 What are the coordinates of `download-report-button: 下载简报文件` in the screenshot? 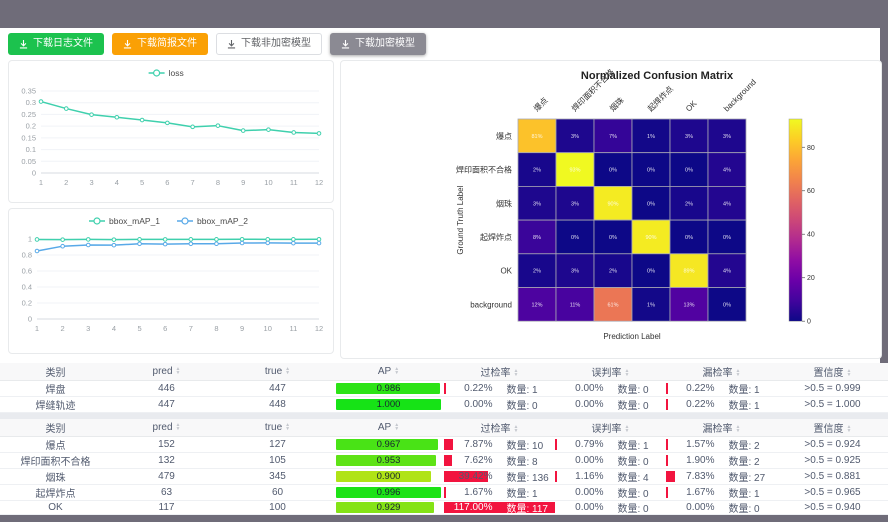 It's located at (160, 44).